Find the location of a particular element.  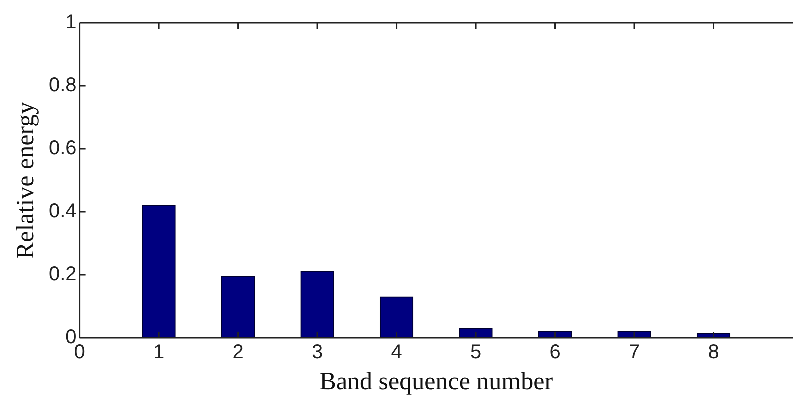

y-tick-label: 1 is located at coordinates (71, 23).